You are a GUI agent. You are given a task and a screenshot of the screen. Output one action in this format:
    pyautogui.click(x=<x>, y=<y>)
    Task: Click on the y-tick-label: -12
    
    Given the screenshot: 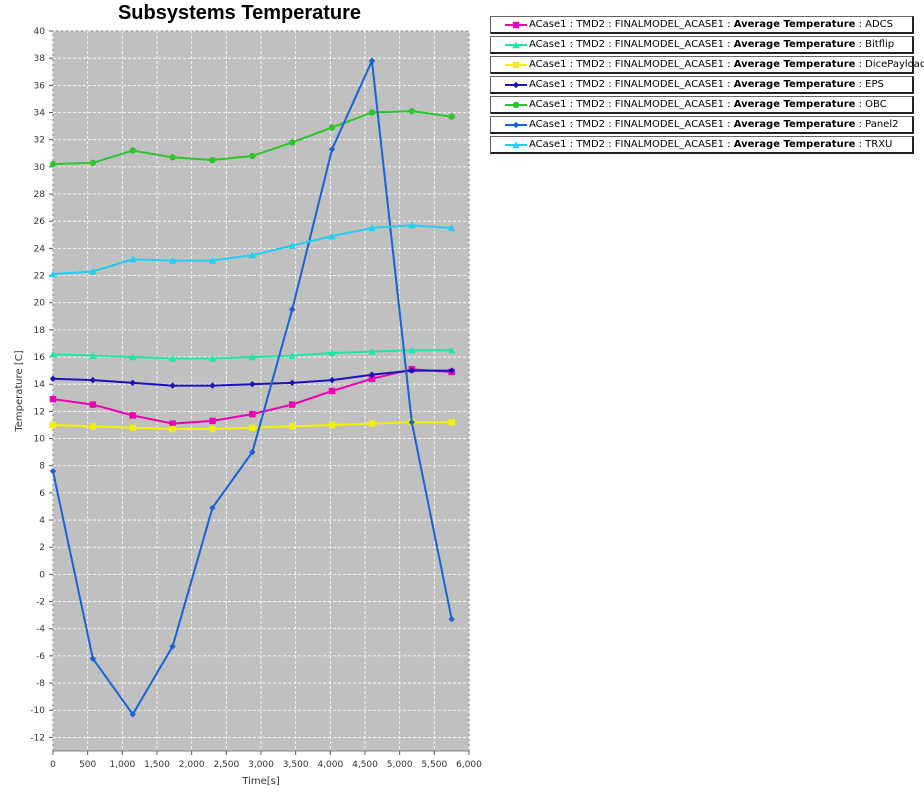 What is the action you would take?
    pyautogui.click(x=37, y=738)
    